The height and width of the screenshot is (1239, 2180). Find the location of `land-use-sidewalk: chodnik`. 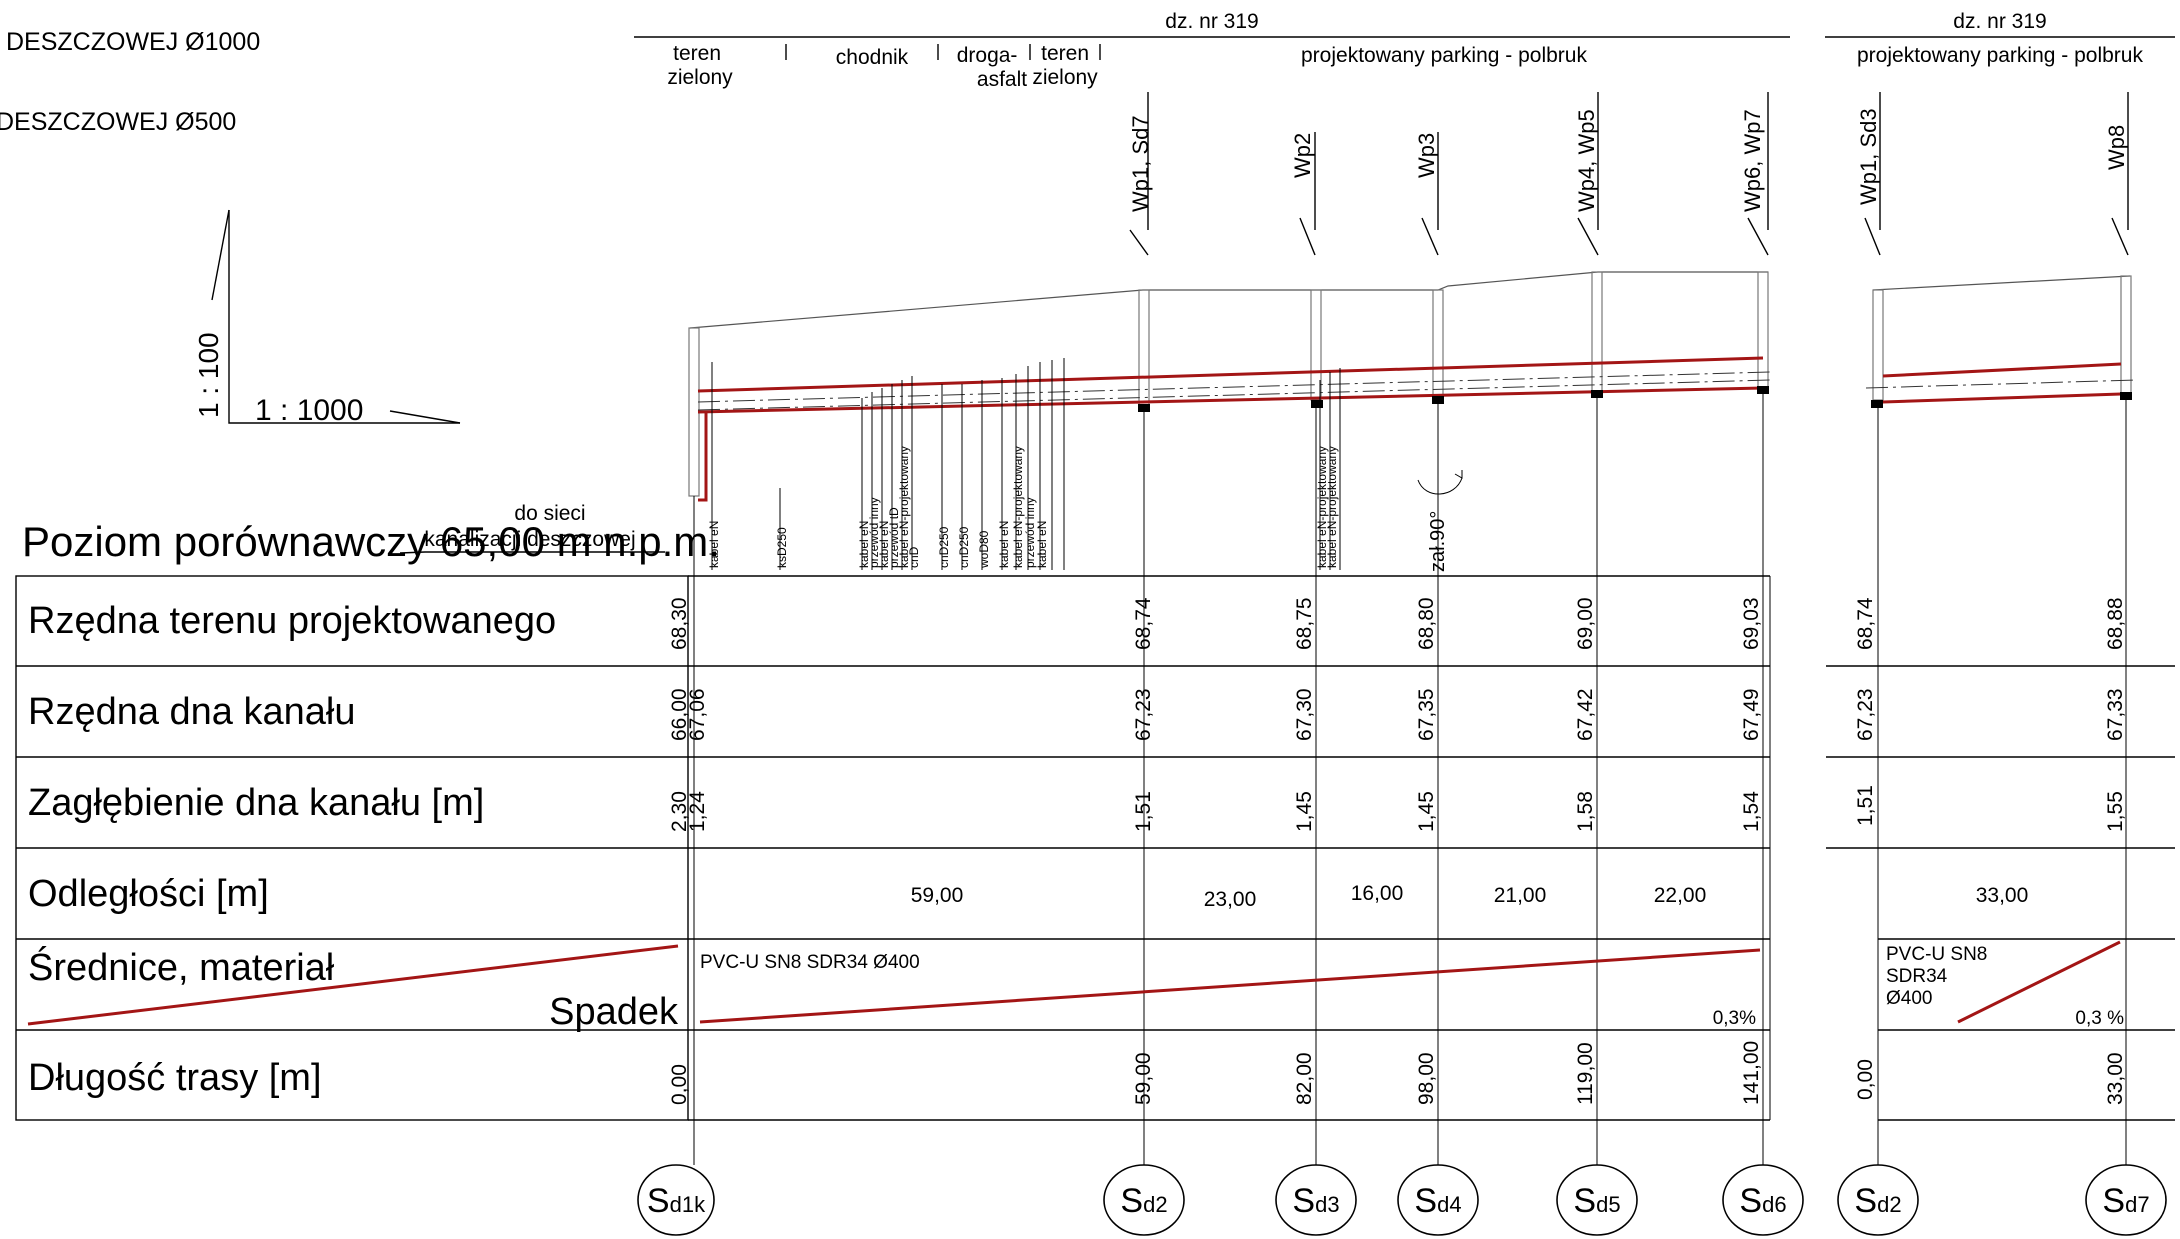

land-use-sidewalk: chodnik is located at coordinates (872, 57).